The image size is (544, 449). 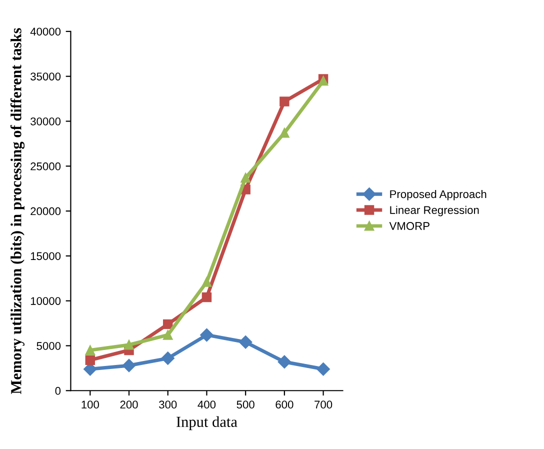 What do you see at coordinates (285, 404) in the screenshot?
I see `x-tick-label: 600` at bounding box center [285, 404].